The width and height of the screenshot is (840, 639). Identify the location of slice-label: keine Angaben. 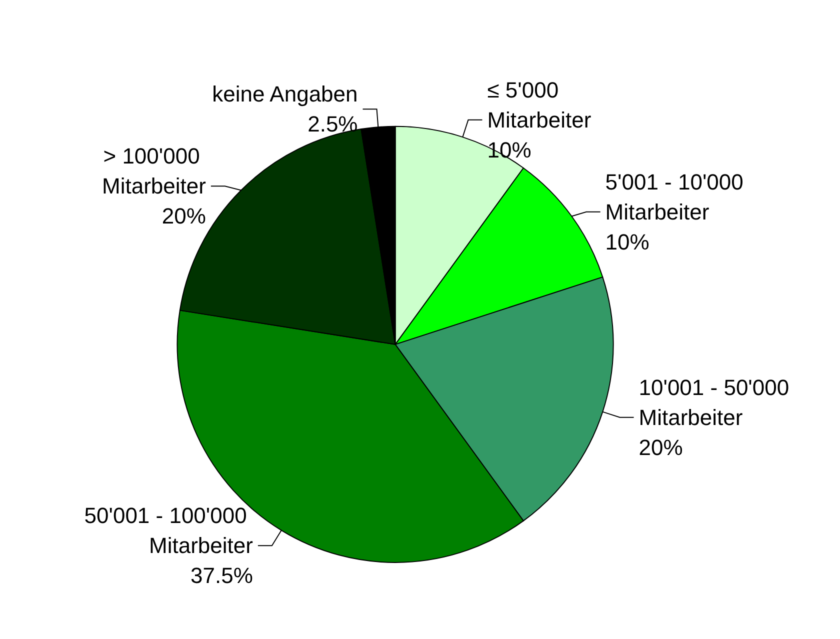
(285, 94).